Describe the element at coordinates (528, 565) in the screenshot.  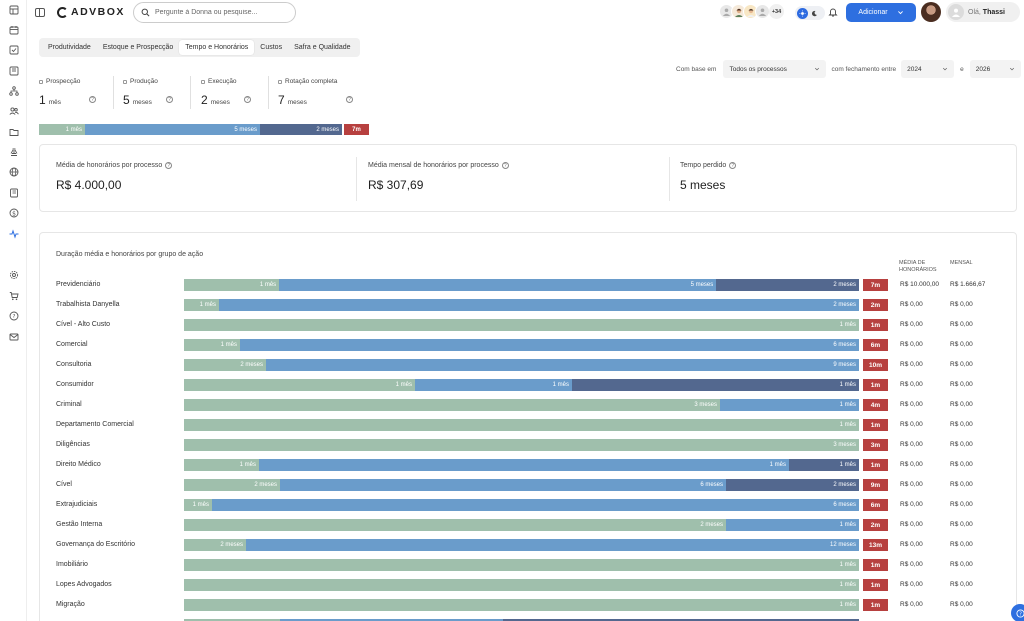
I see `table-row: Imobiliário 1 mês 1m R$ 0,00 R$ 0,00` at that location.